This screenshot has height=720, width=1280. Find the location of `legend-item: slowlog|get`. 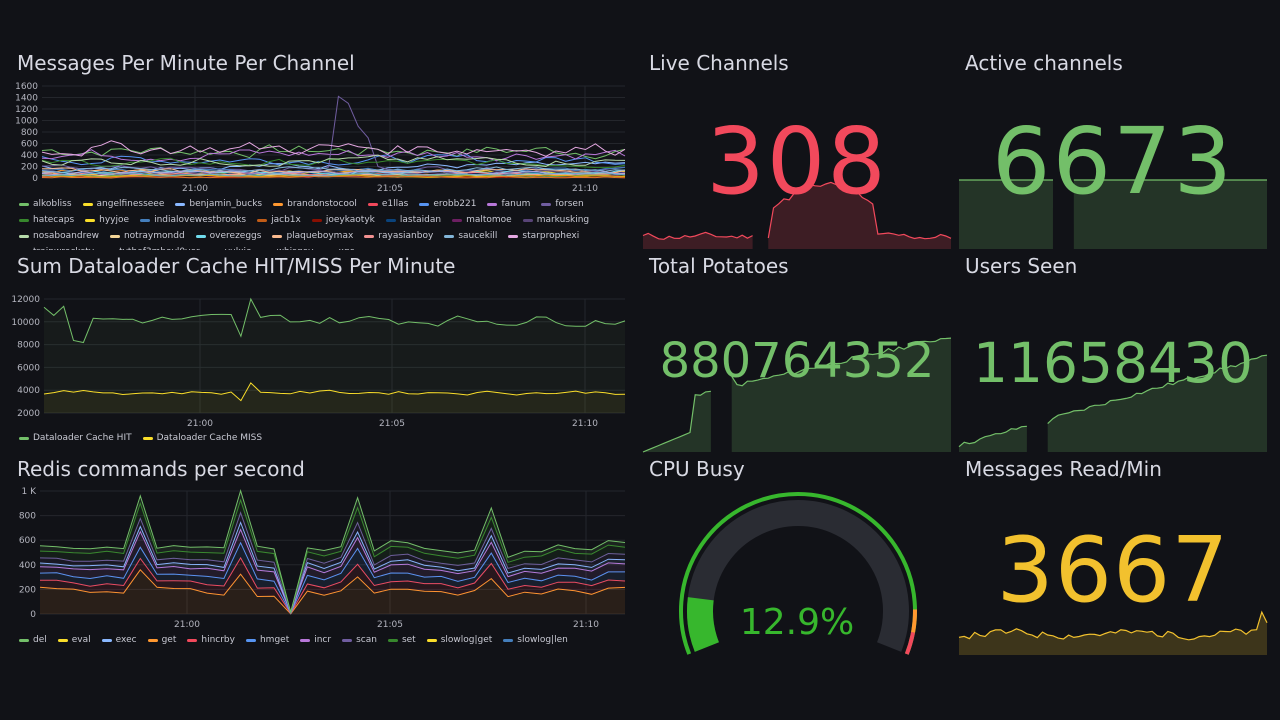

legend-item: slowlog|get is located at coordinates (459, 640).